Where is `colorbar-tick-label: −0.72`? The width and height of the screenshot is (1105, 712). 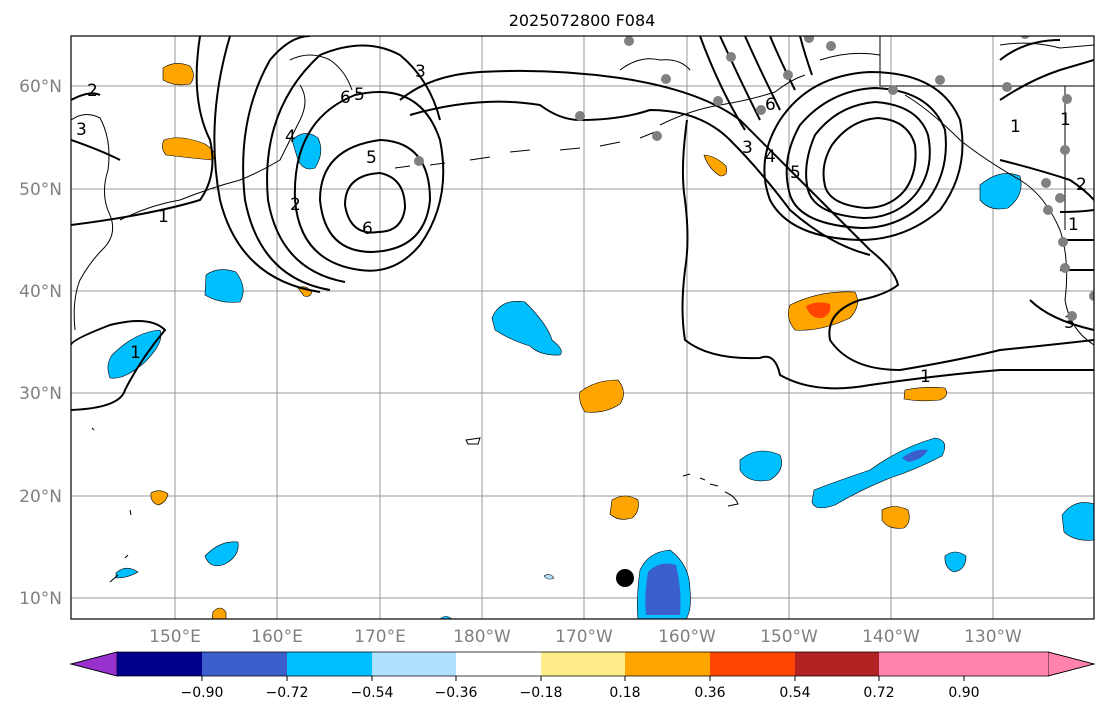 colorbar-tick-label: −0.72 is located at coordinates (287, 693).